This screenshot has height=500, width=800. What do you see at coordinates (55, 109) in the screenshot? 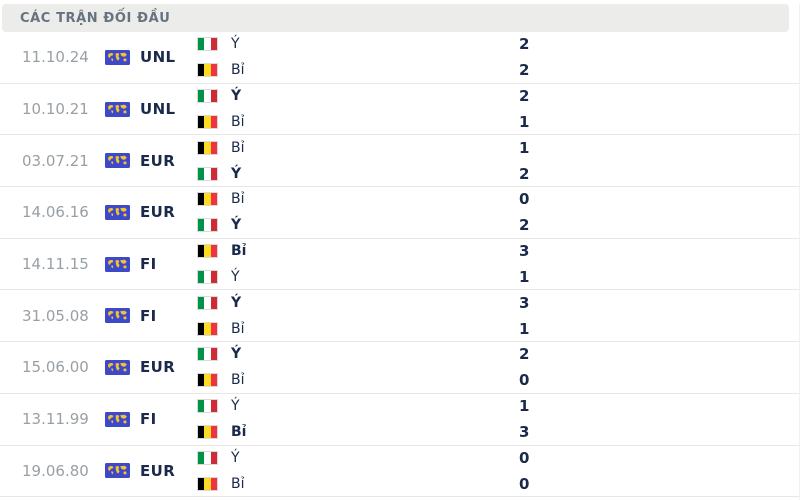
I see `match-date: 10.10.21` at bounding box center [55, 109].